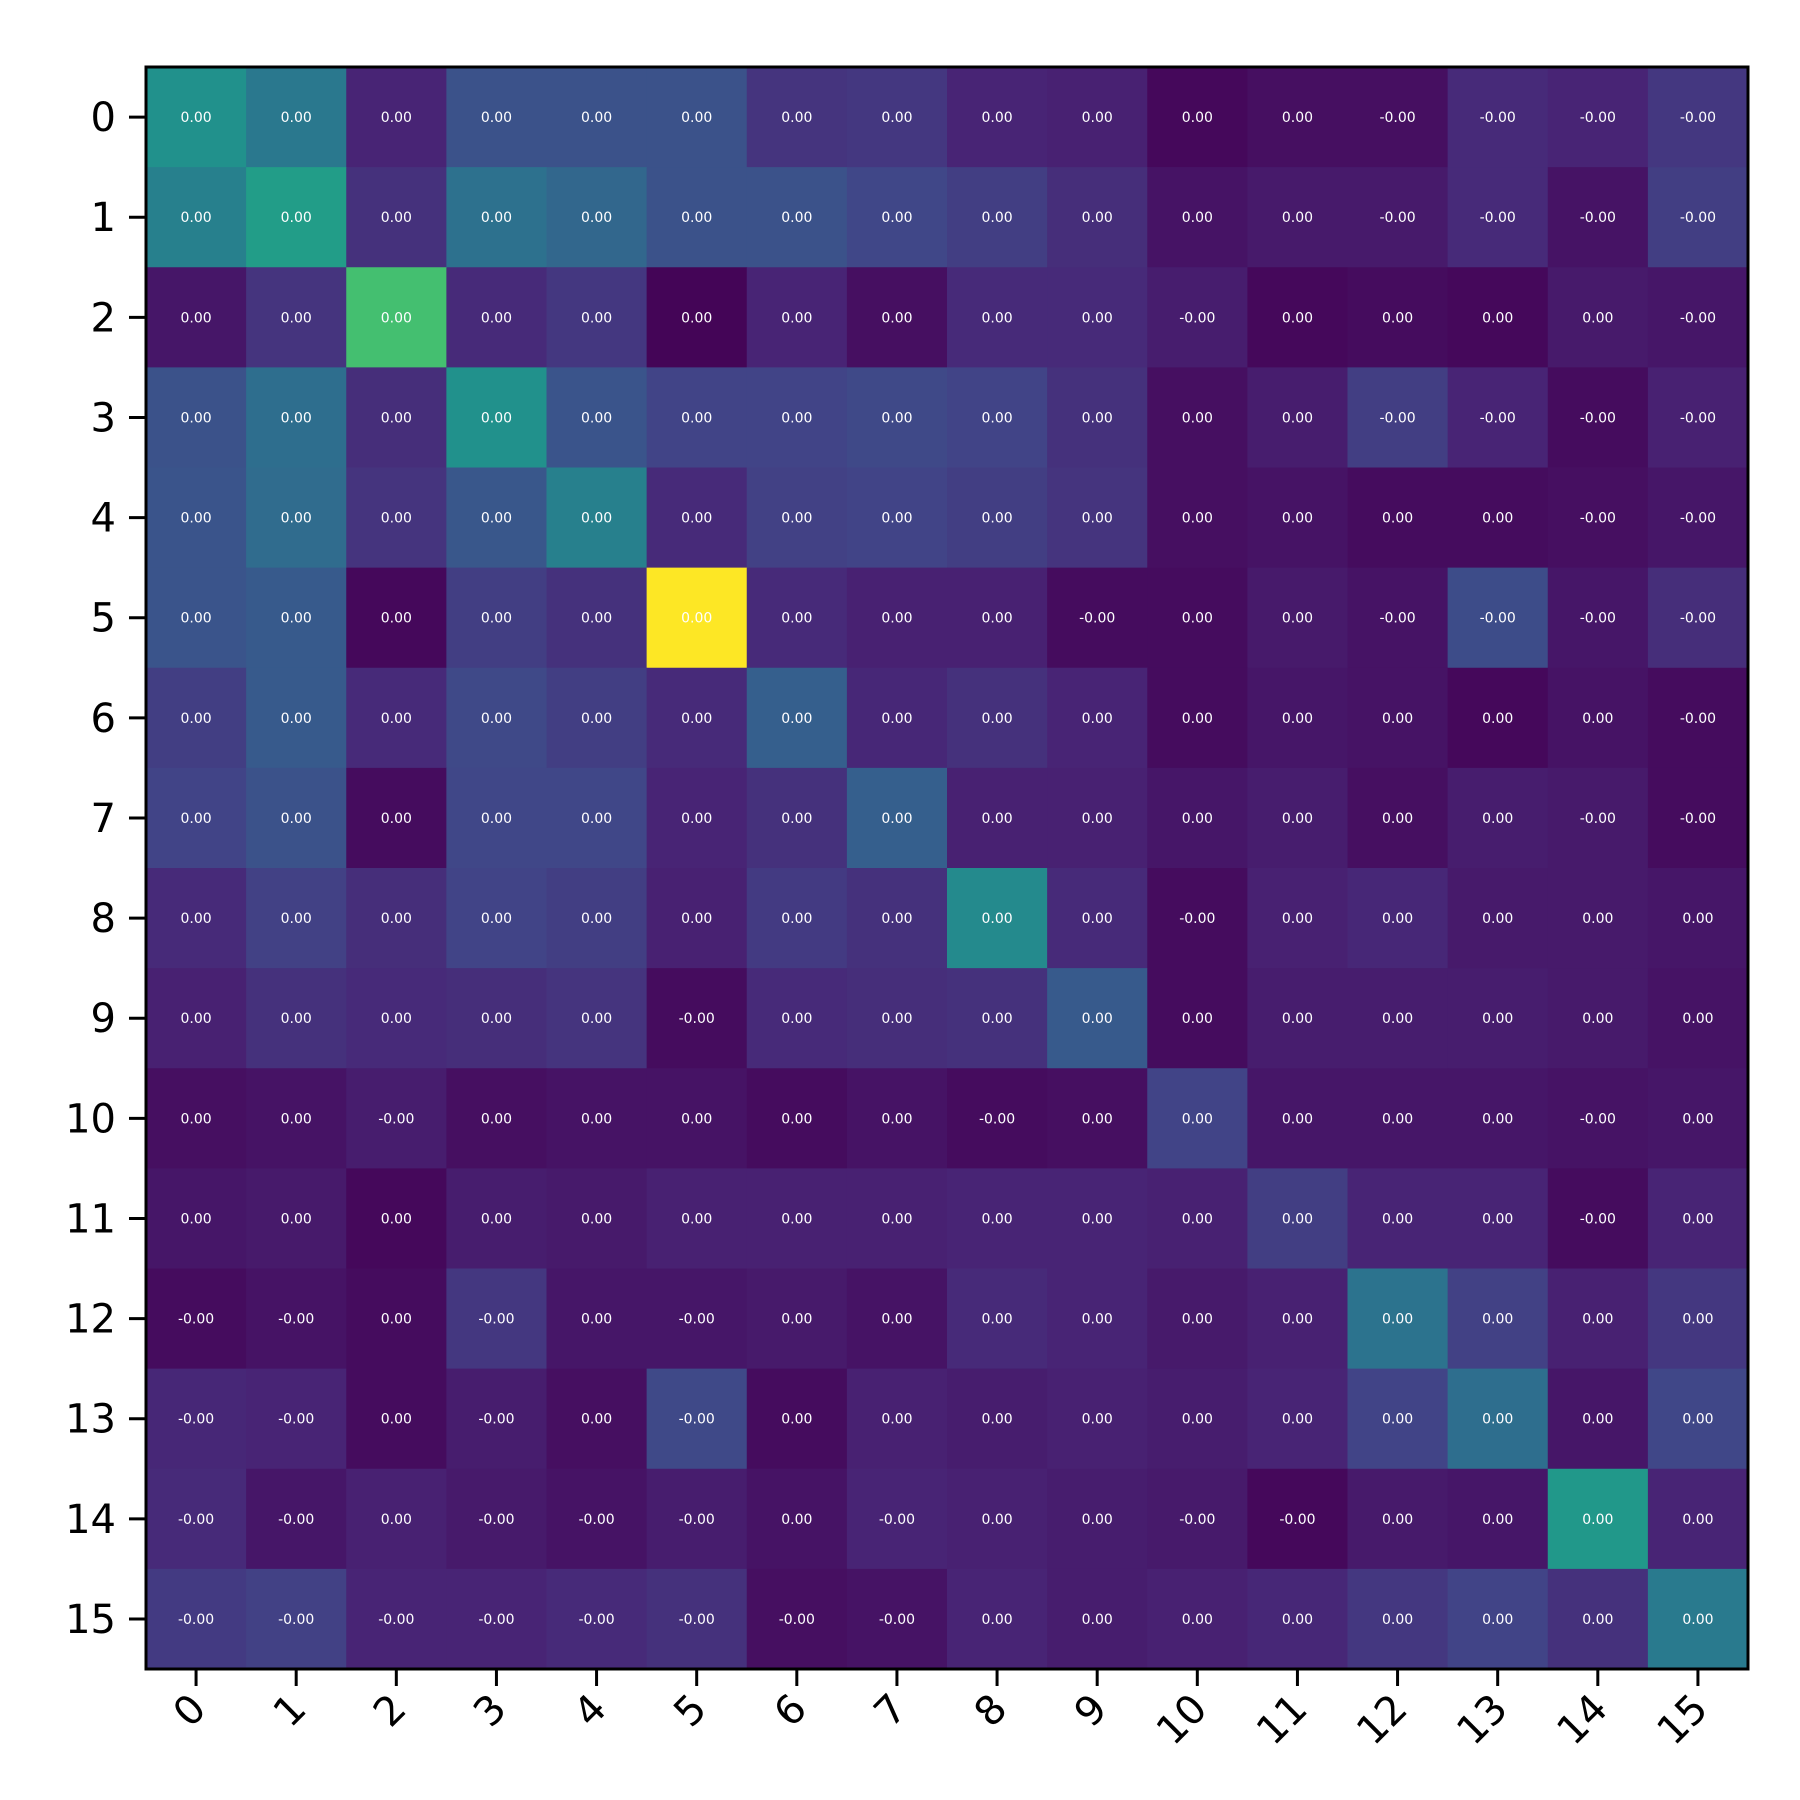  I want to click on x-tick-label: 8, so click(991, 1711).